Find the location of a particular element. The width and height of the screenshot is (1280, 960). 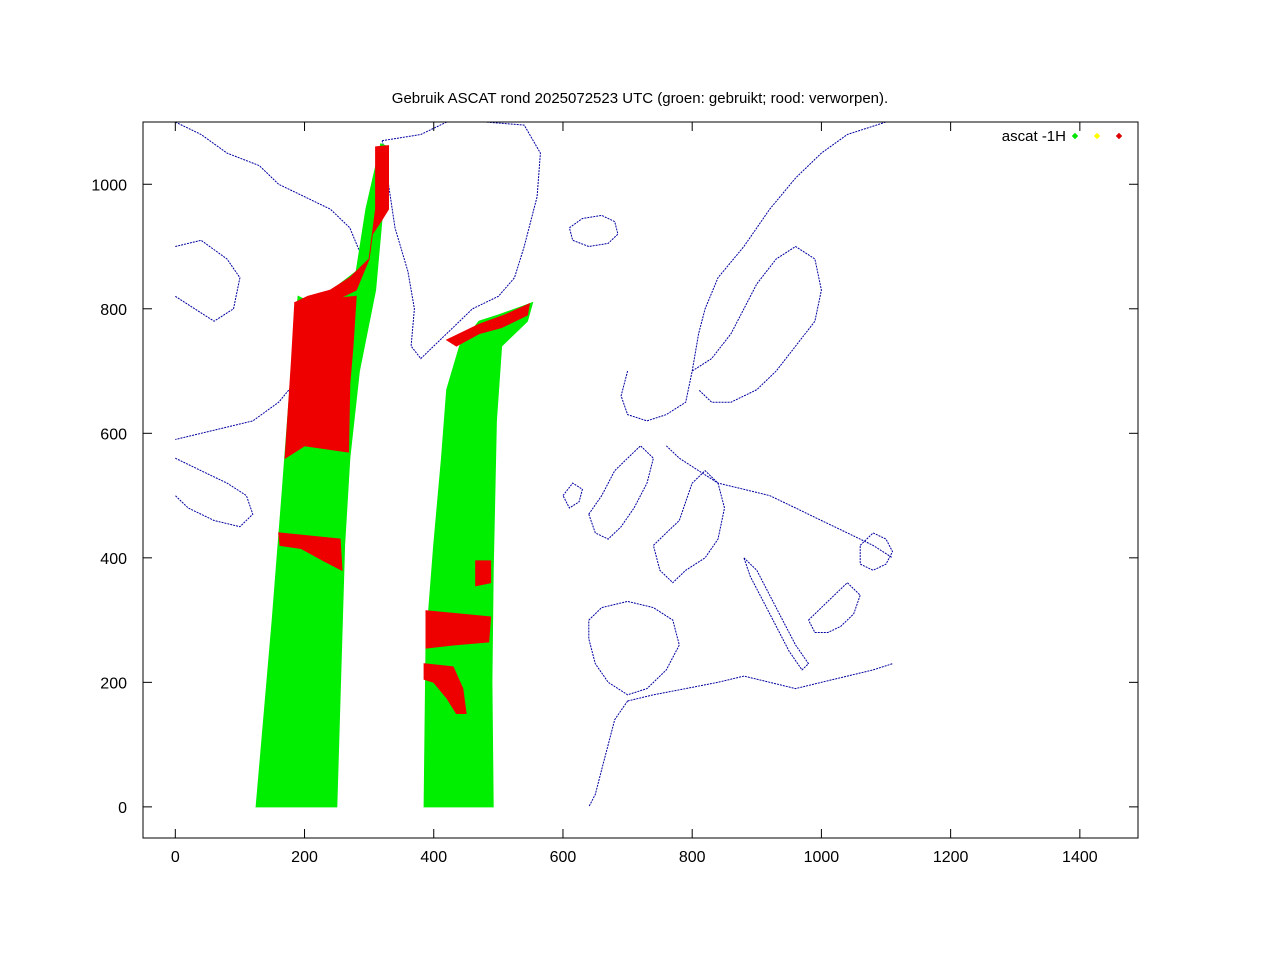

coastline-scandinavia is located at coordinates (753, 272).